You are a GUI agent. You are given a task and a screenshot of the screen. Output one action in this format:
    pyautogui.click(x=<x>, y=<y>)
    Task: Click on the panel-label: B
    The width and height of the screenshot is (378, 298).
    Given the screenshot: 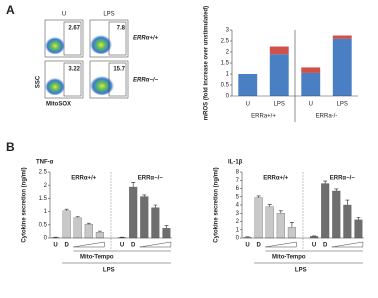 What is the action you would take?
    pyautogui.click(x=10, y=147)
    